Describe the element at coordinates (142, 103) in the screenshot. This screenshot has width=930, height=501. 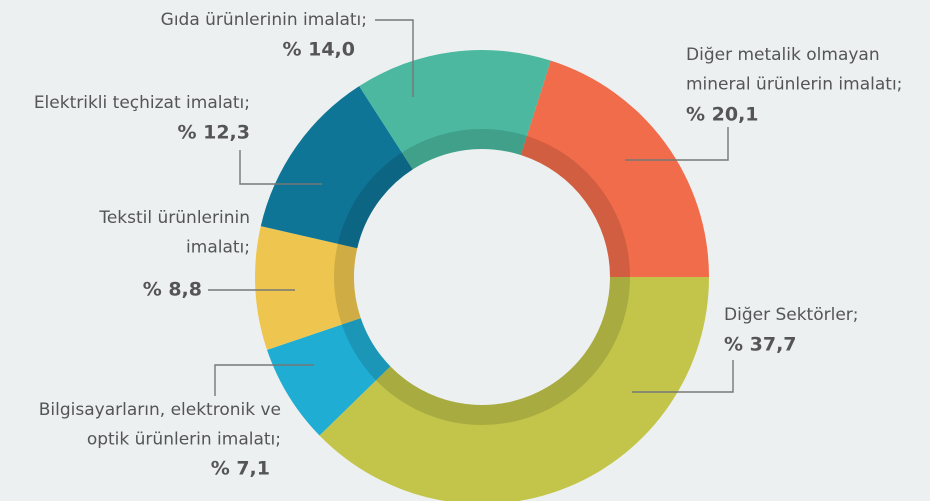
I see `category-label: Elektrikli teçhizat imalatı;` at that location.